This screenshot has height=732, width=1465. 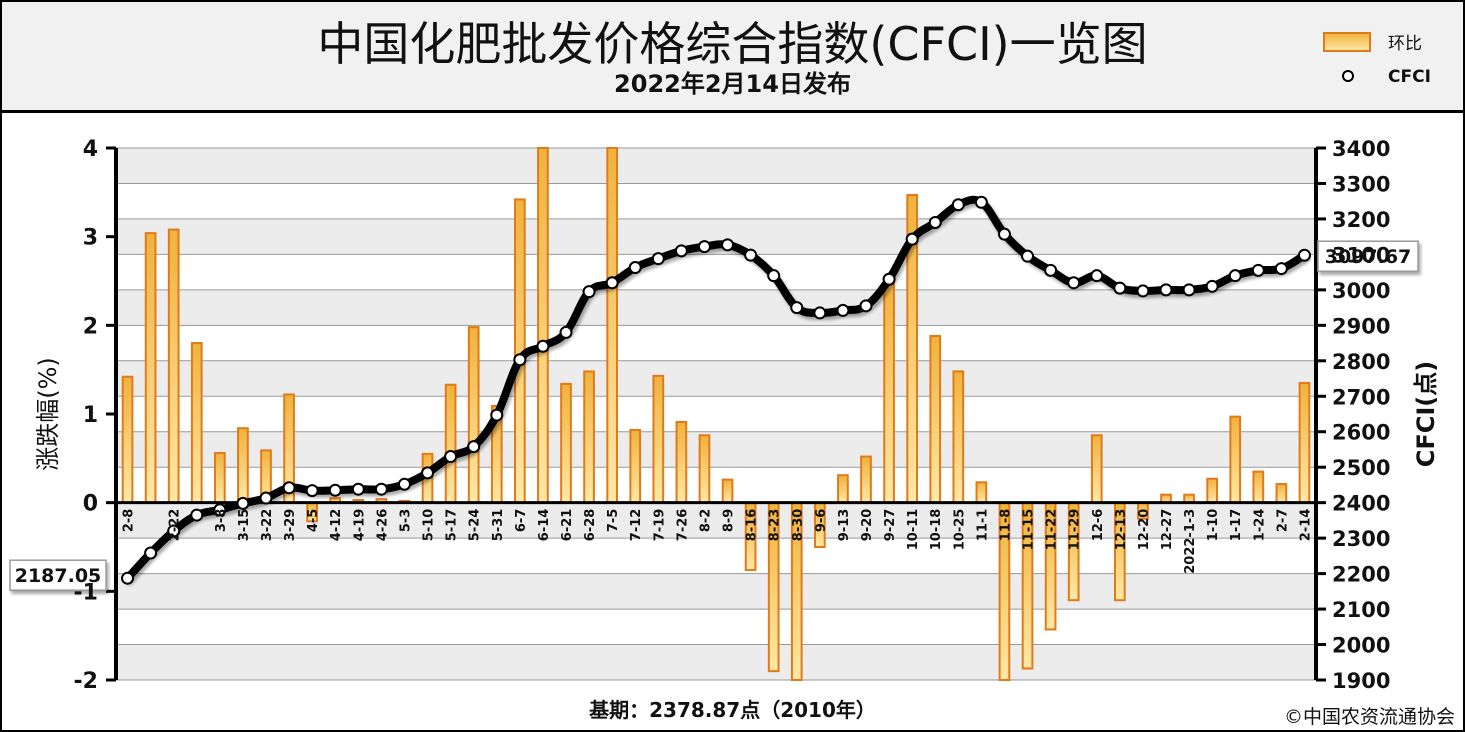 I want to click on right-tick-label: 2900, so click(x=1361, y=326).